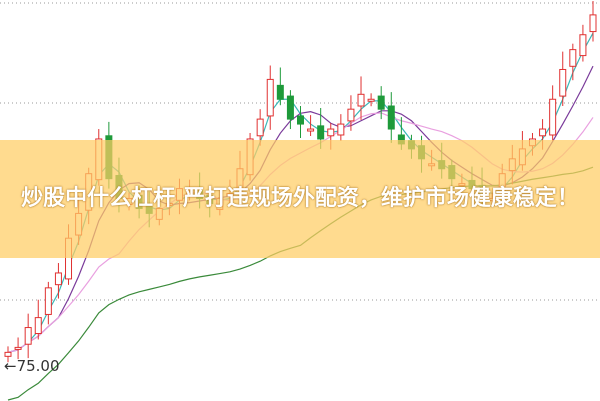 Image resolution: width=600 pixels, height=401 pixels. What do you see at coordinates (32, 366) in the screenshot?
I see `price-annotation: ←75.00` at bounding box center [32, 366].